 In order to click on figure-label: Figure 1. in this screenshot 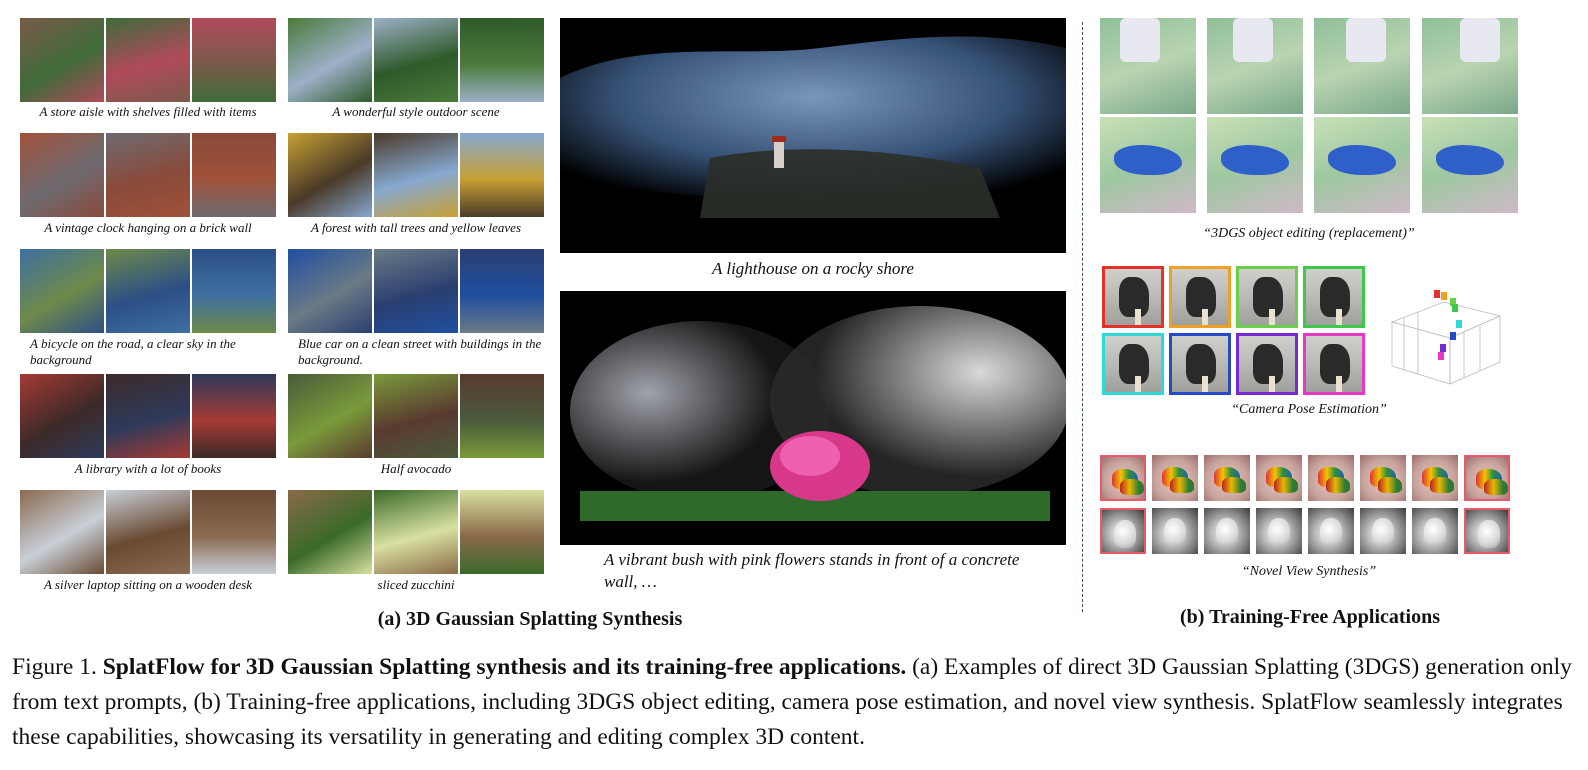, I will do `click(54, 667)`.